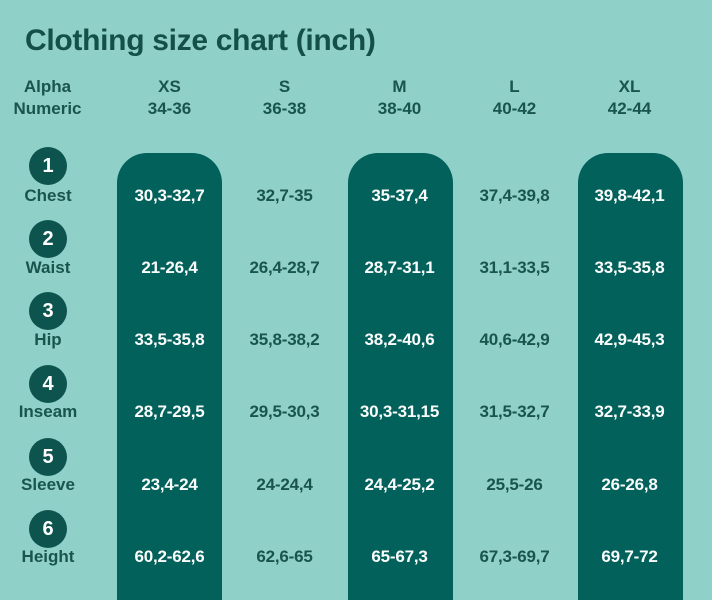 The height and width of the screenshot is (600, 712). Describe the element at coordinates (629, 339) in the screenshot. I see `value-hip-xl: 42,9-45,3` at that location.